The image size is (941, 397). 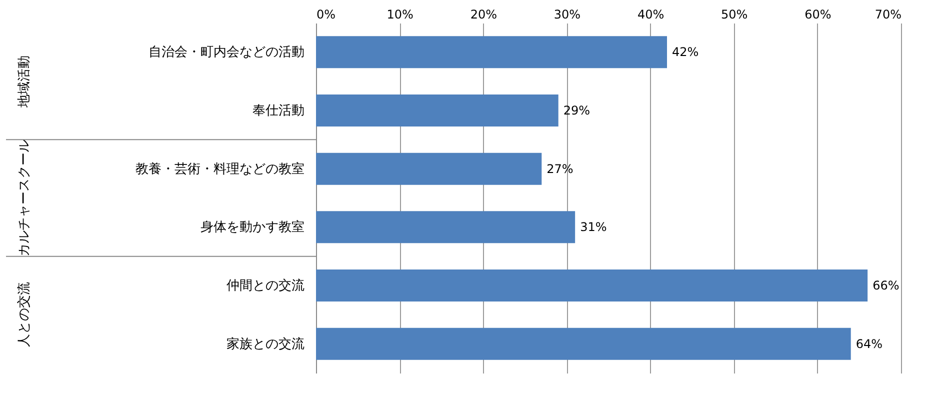 I want to click on x-tick-label: 70%, so click(x=888, y=15).